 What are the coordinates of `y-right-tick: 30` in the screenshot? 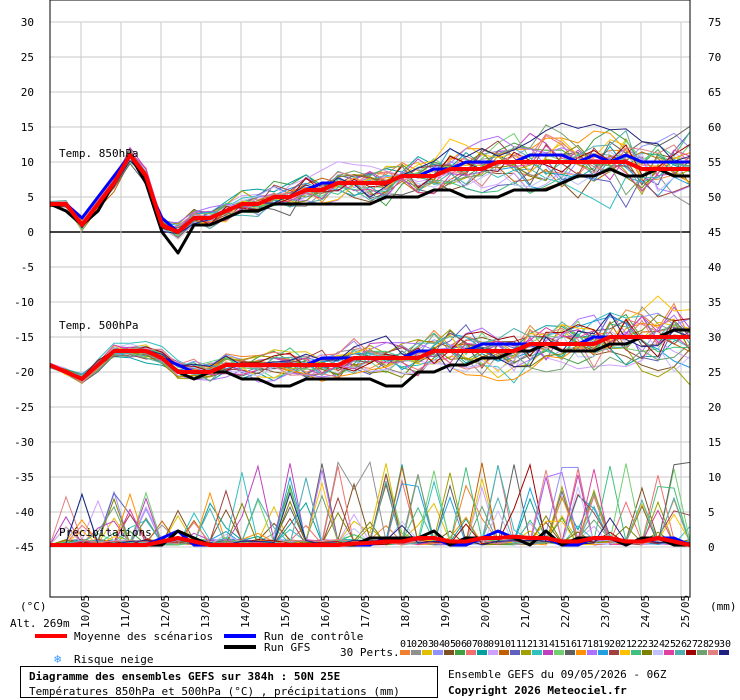 It's located at (714, 337).